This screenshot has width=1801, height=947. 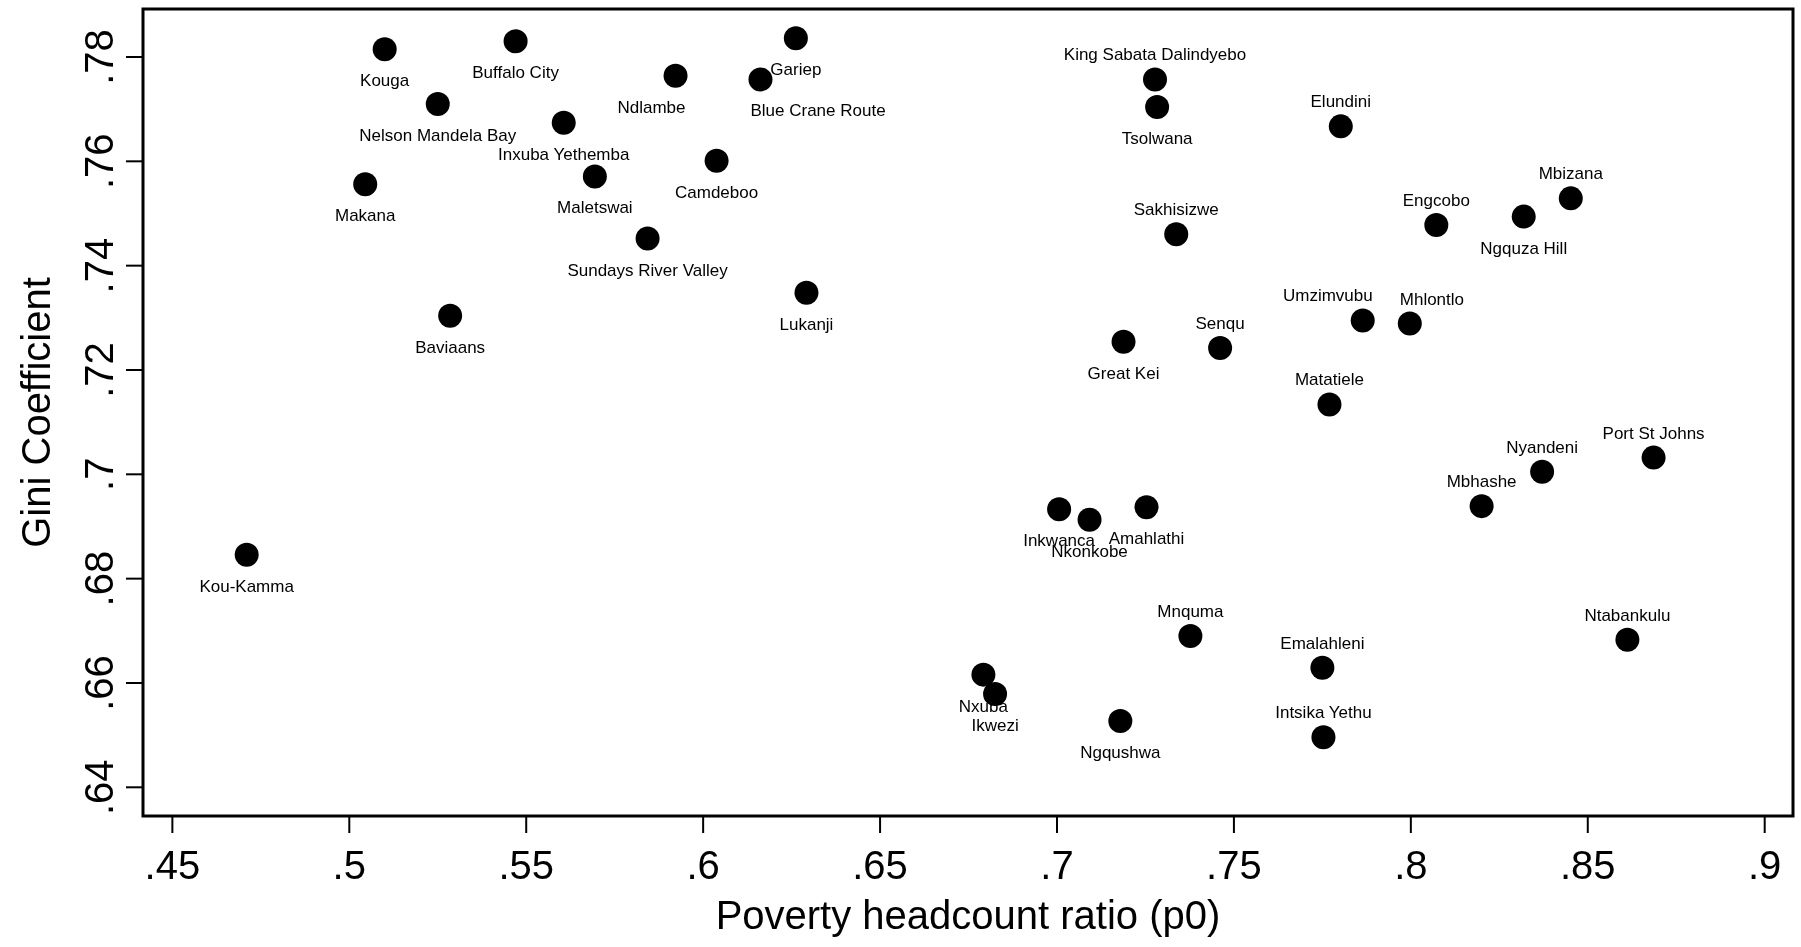 What do you see at coordinates (1341, 102) in the screenshot?
I see `annotation: Elundini` at bounding box center [1341, 102].